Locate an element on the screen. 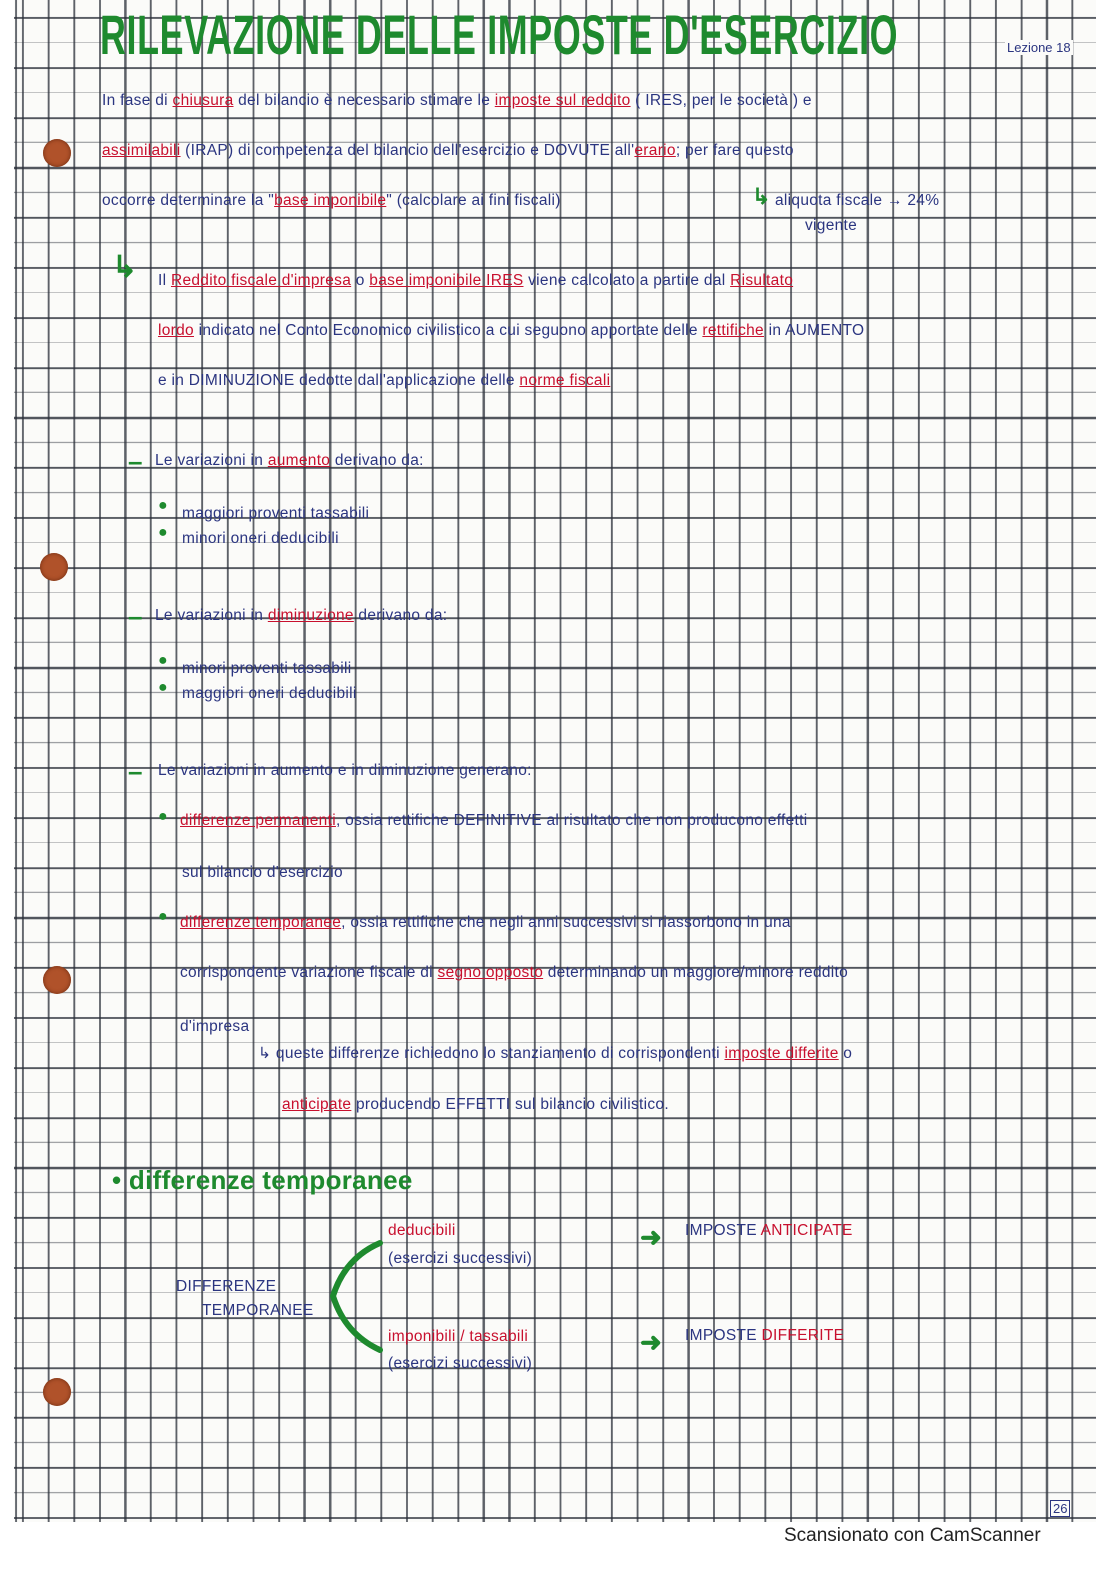 Image resolution: width=1116 pixels, height=1579 pixels. highlighted-term: base imponibile IRES is located at coordinates (446, 280).